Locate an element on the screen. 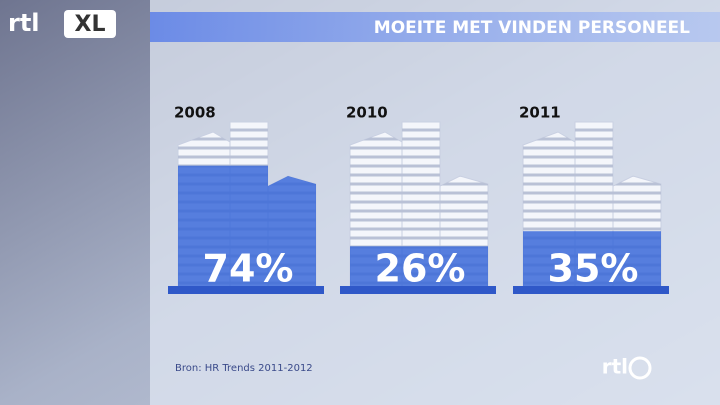  year-label: 2008 is located at coordinates (195, 113).